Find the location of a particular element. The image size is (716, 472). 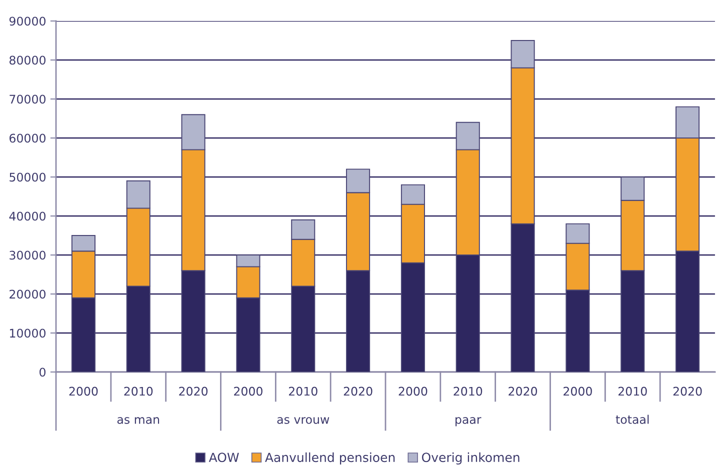

y-tick-label: 90000 is located at coordinates (27, 21).